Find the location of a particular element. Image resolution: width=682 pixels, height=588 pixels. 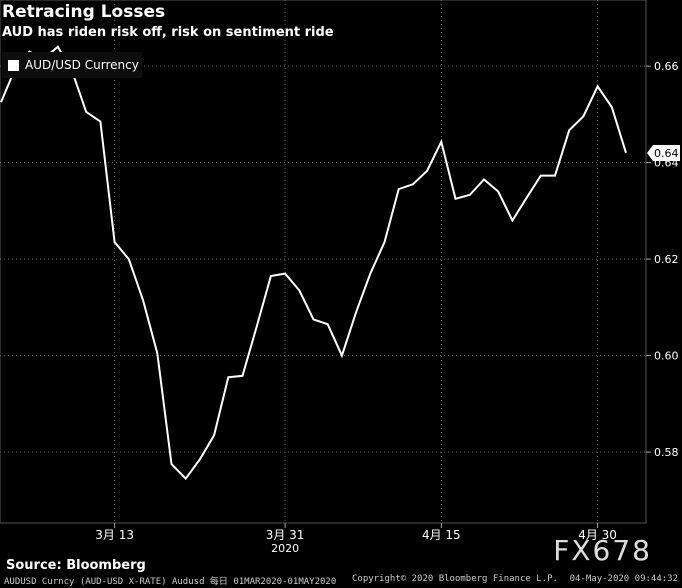

x-tick-label: 3月 13 is located at coordinates (114, 535).